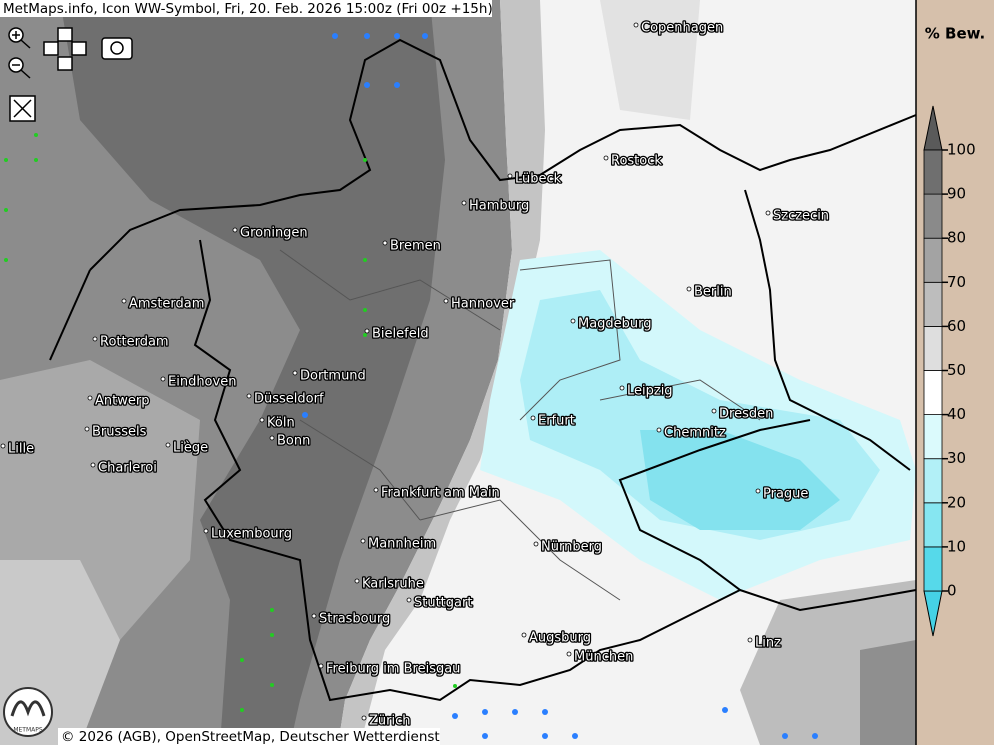 This screenshot has height=745, width=994. Describe the element at coordinates (354, 619) in the screenshot. I see `city-label: Strasbourg` at that location.